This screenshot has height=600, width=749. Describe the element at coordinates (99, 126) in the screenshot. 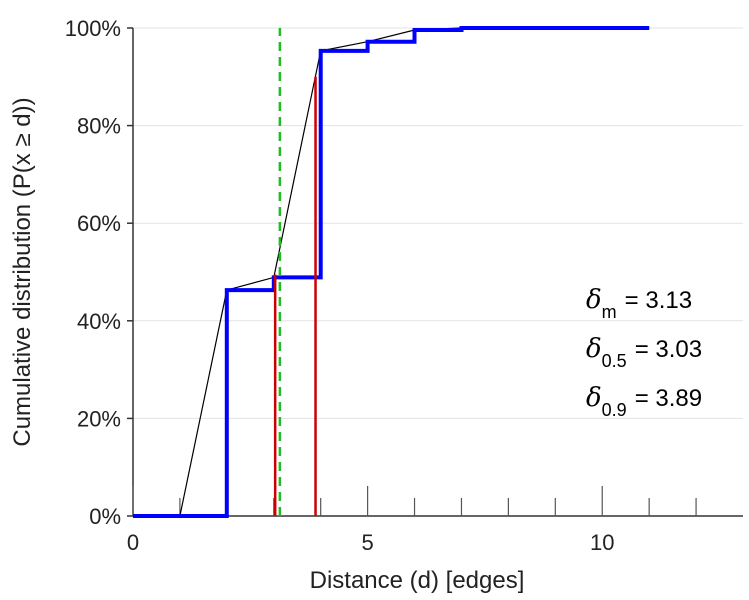

I see `y-tick-label: 80%` at that location.